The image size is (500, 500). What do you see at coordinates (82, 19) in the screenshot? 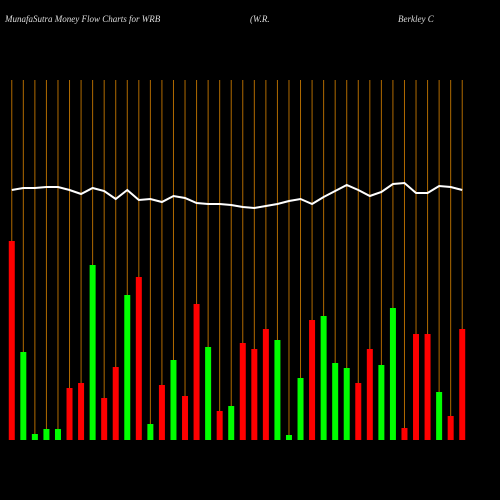
I see `chart-title: MunafaSutra Money Flow Charts for WRB` at bounding box center [82, 19].